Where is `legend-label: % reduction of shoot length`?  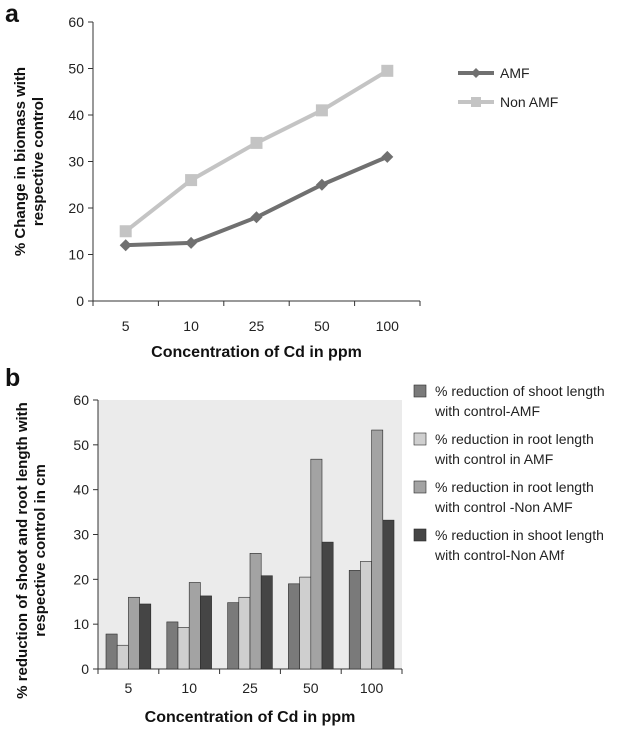 legend-label: % reduction of shoot length is located at coordinates (520, 391).